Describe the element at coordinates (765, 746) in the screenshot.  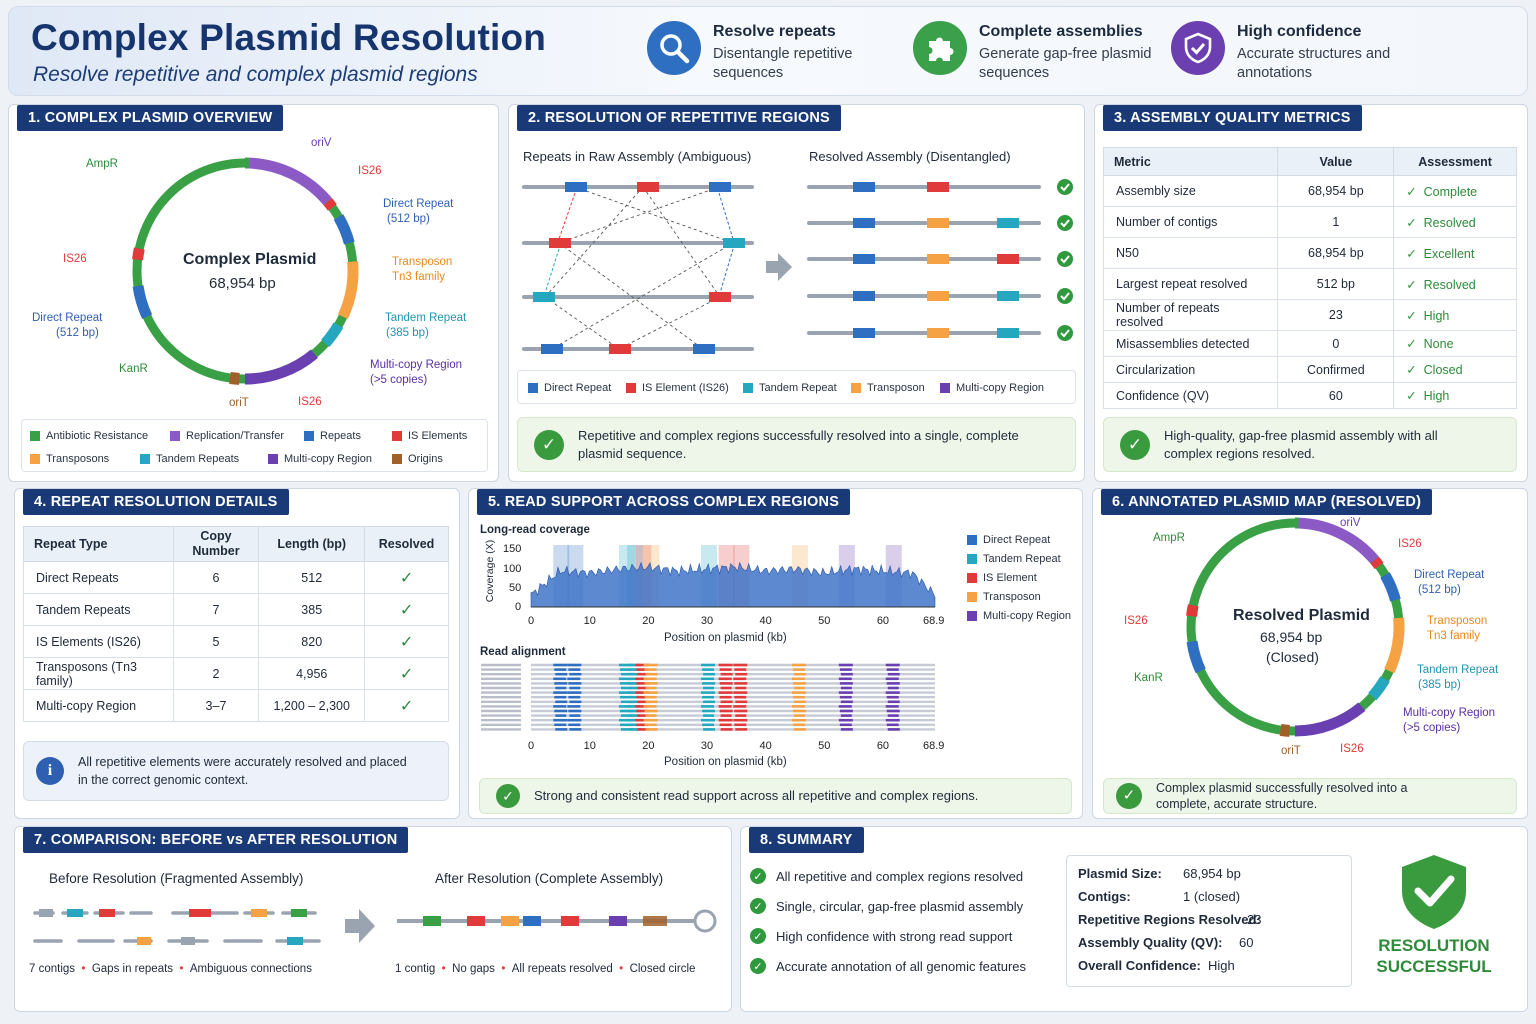
I see `xtick: 40` at that location.